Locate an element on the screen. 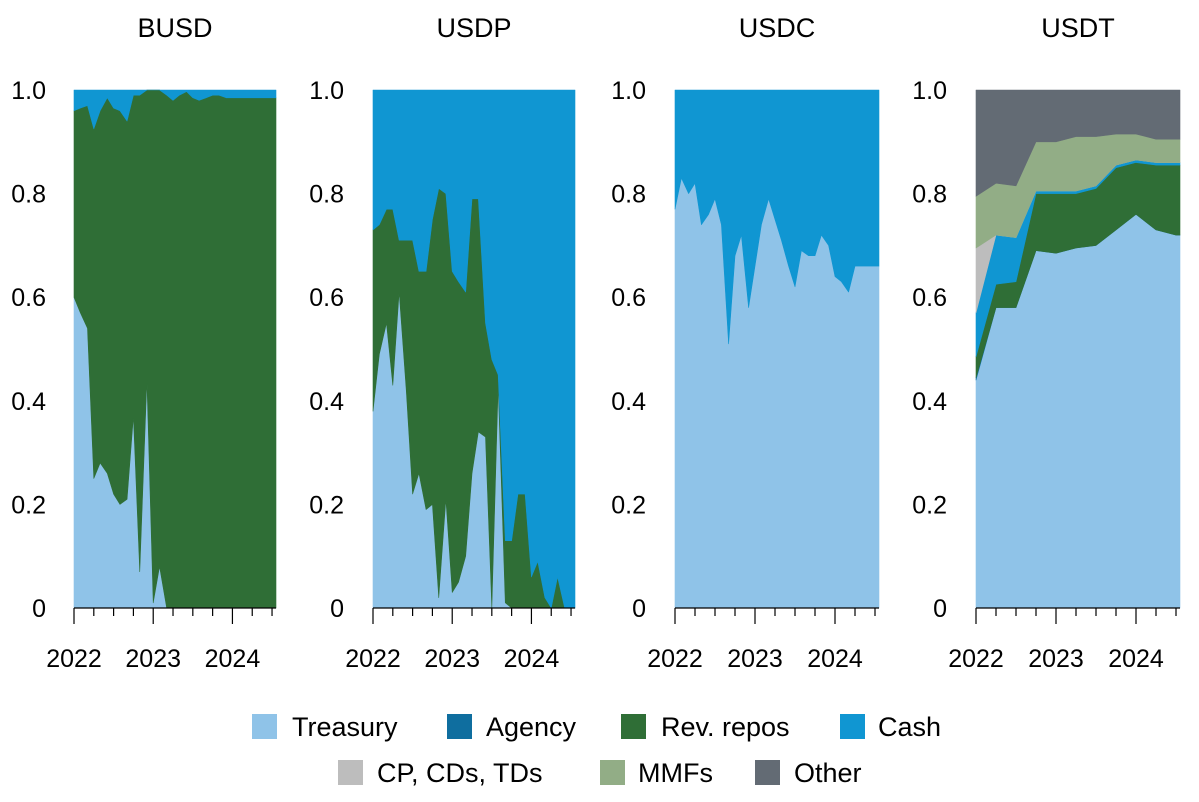  panel-title-usdt: USDT is located at coordinates (1078, 28).